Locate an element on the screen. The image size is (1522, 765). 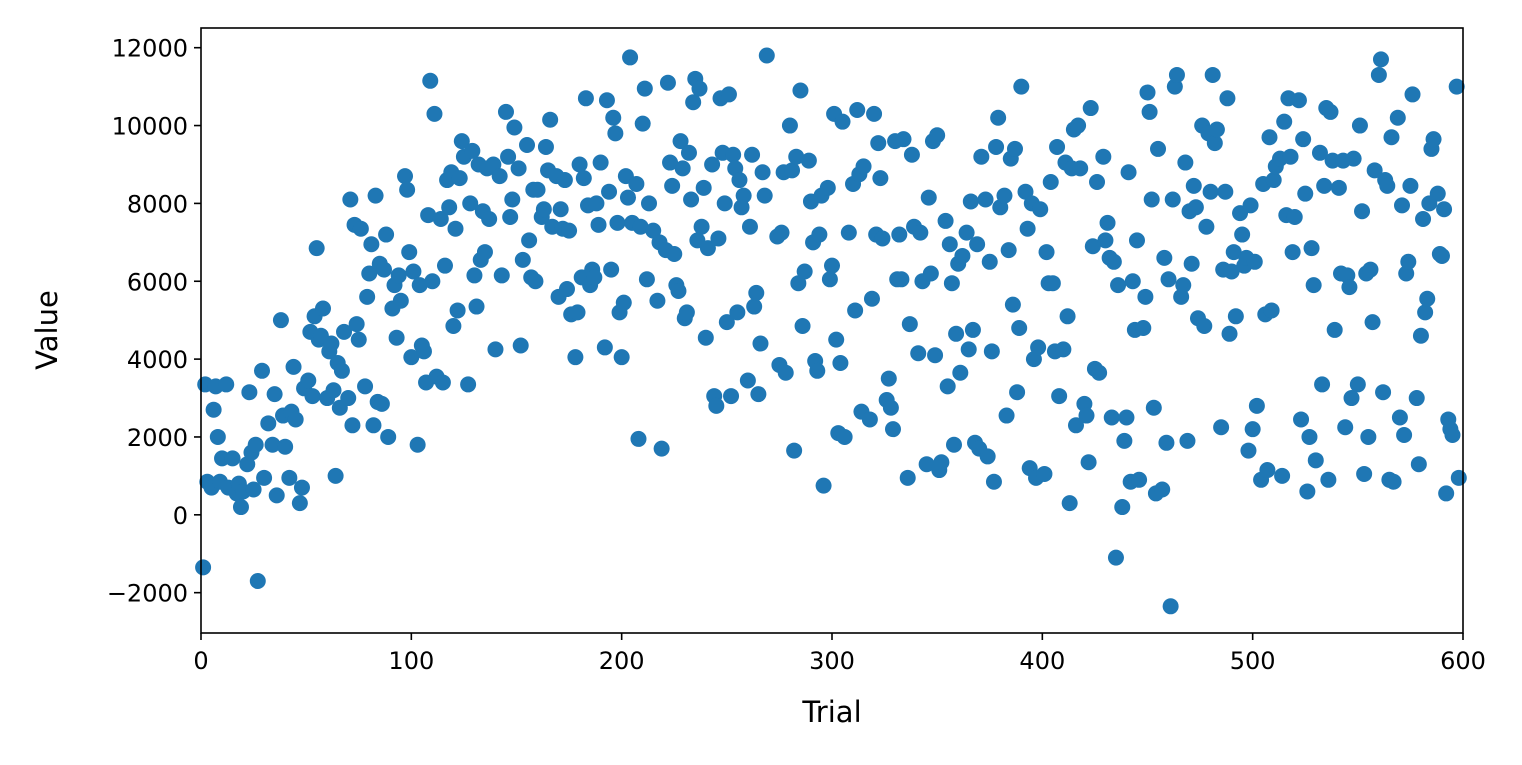
y-tick-label: 8000 is located at coordinates (157, 204).